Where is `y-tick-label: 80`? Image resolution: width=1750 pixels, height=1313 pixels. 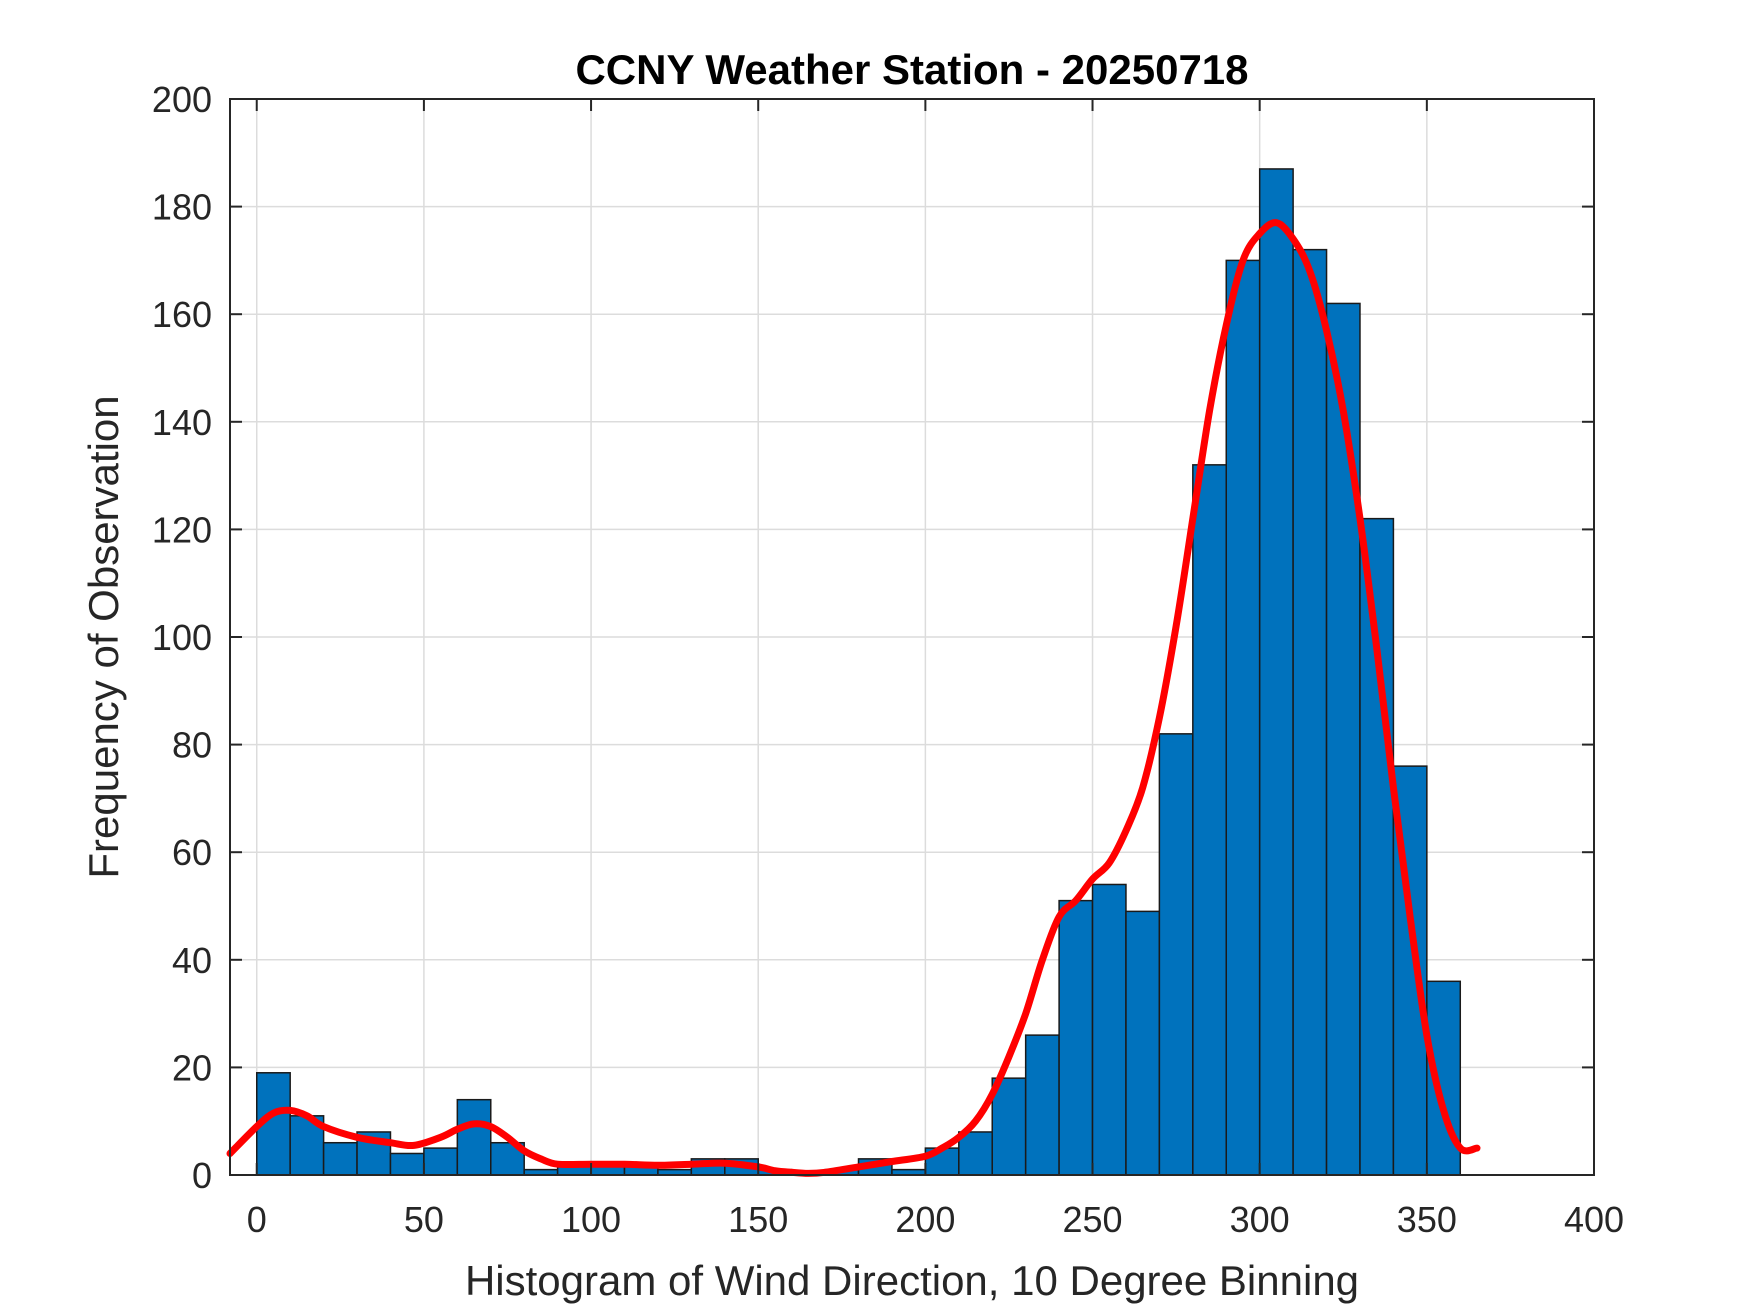 y-tick-label: 80 is located at coordinates (192, 745).